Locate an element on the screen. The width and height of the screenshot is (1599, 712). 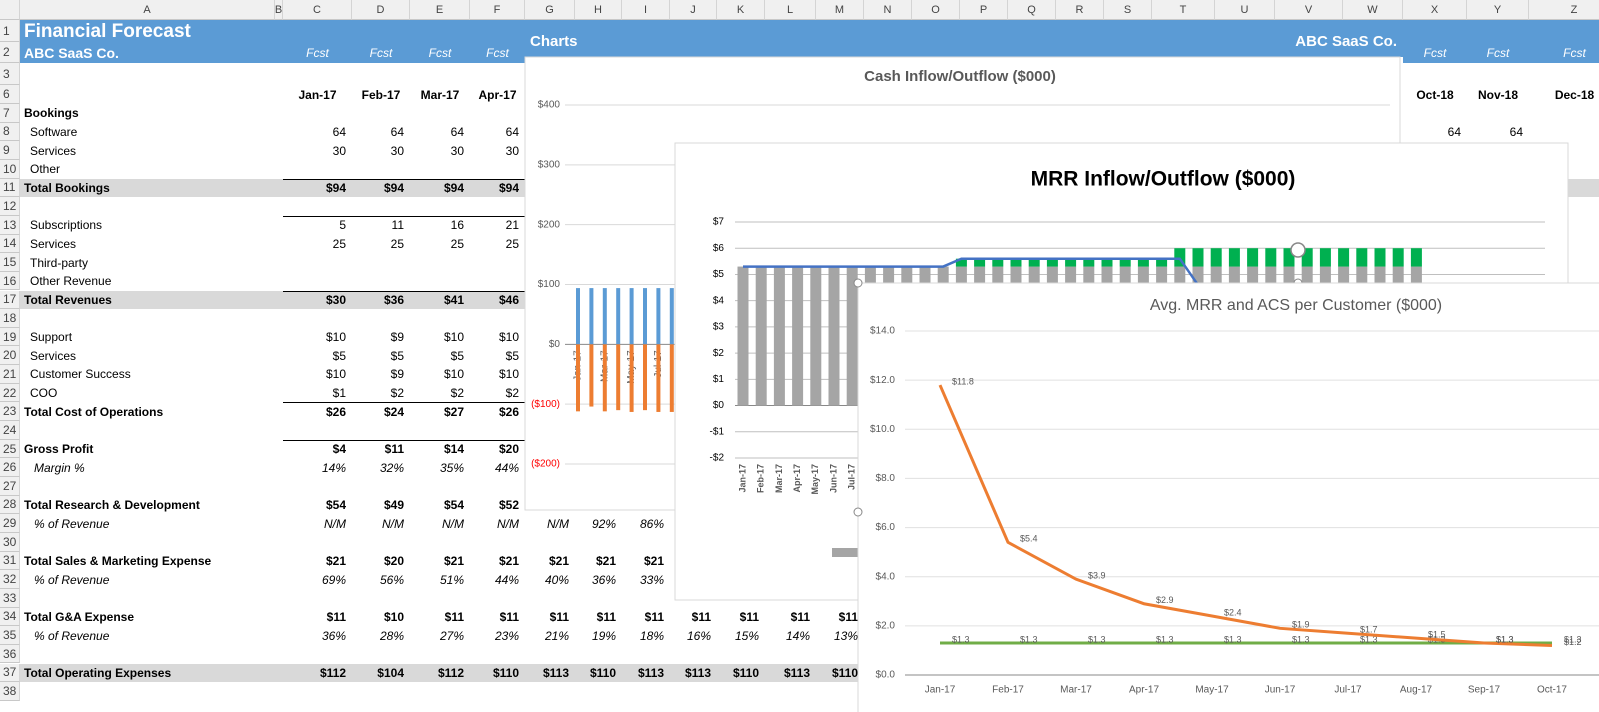
row-header: 7 is located at coordinates (10, 113).